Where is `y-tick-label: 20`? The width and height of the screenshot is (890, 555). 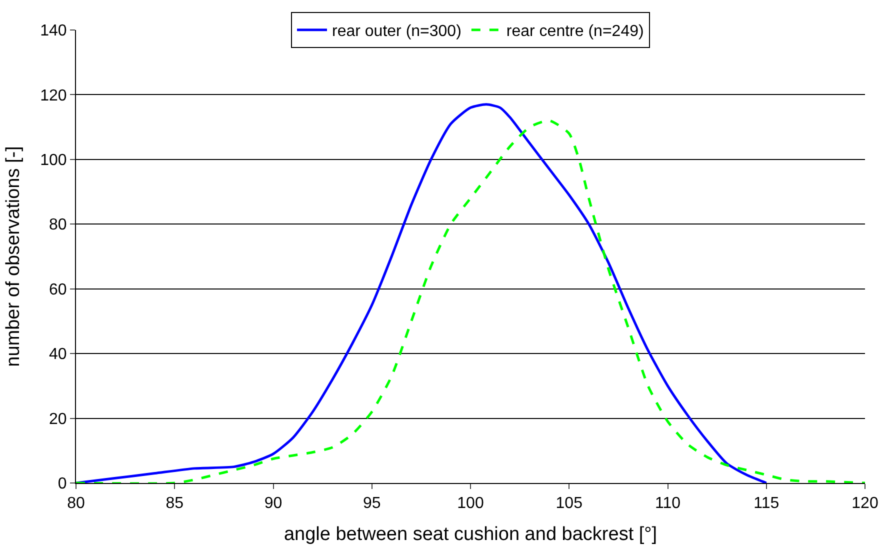 y-tick-label: 20 is located at coordinates (58, 419).